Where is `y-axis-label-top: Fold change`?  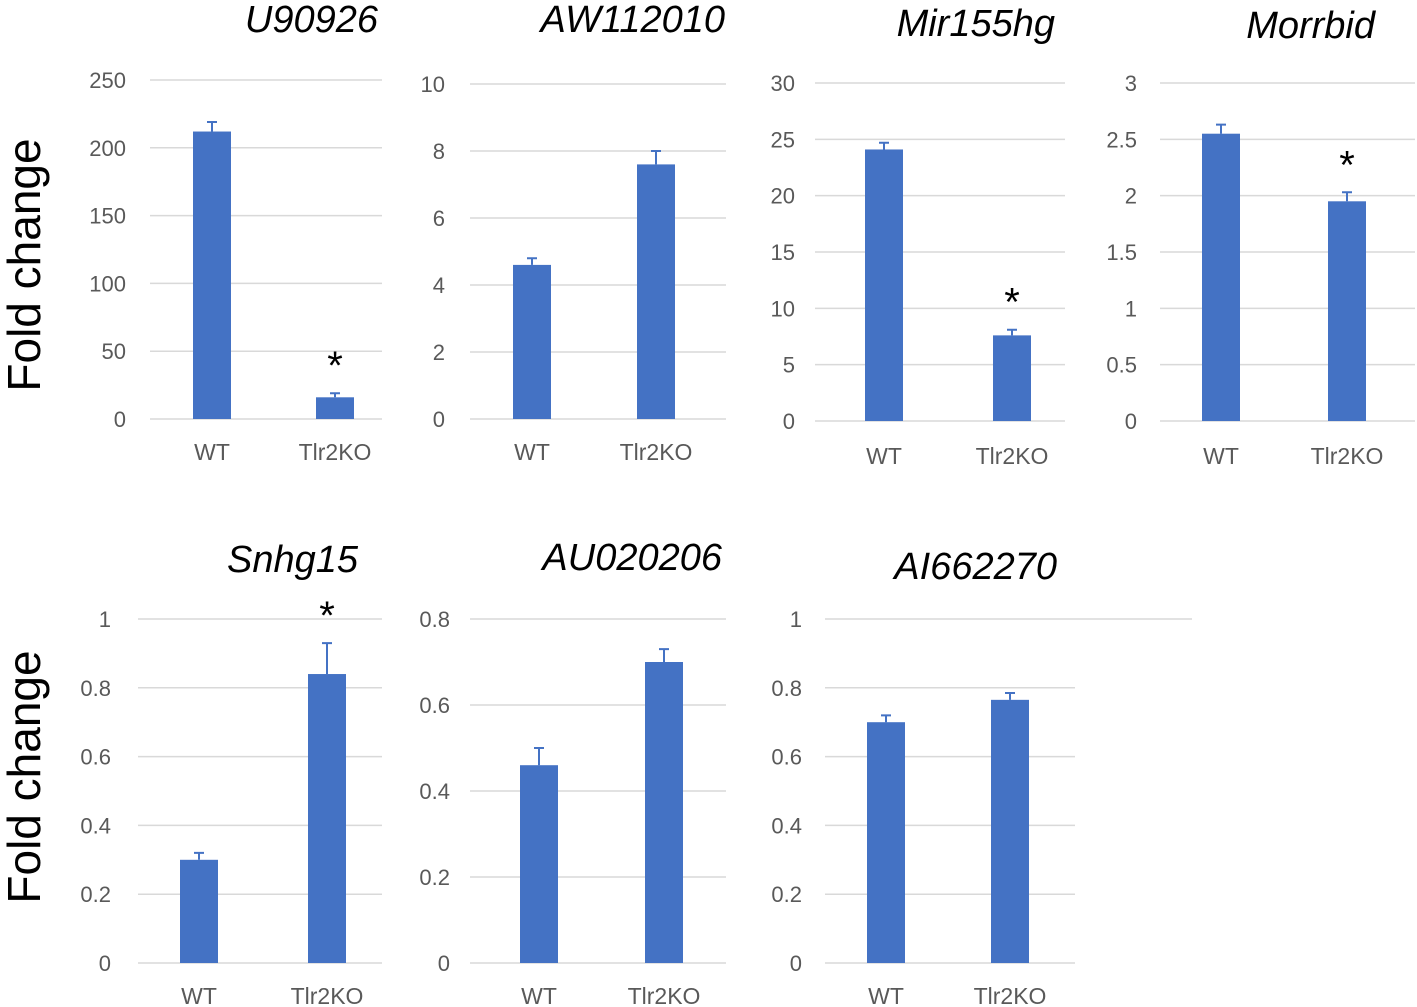 y-axis-label-top: Fold change is located at coordinates (25, 264).